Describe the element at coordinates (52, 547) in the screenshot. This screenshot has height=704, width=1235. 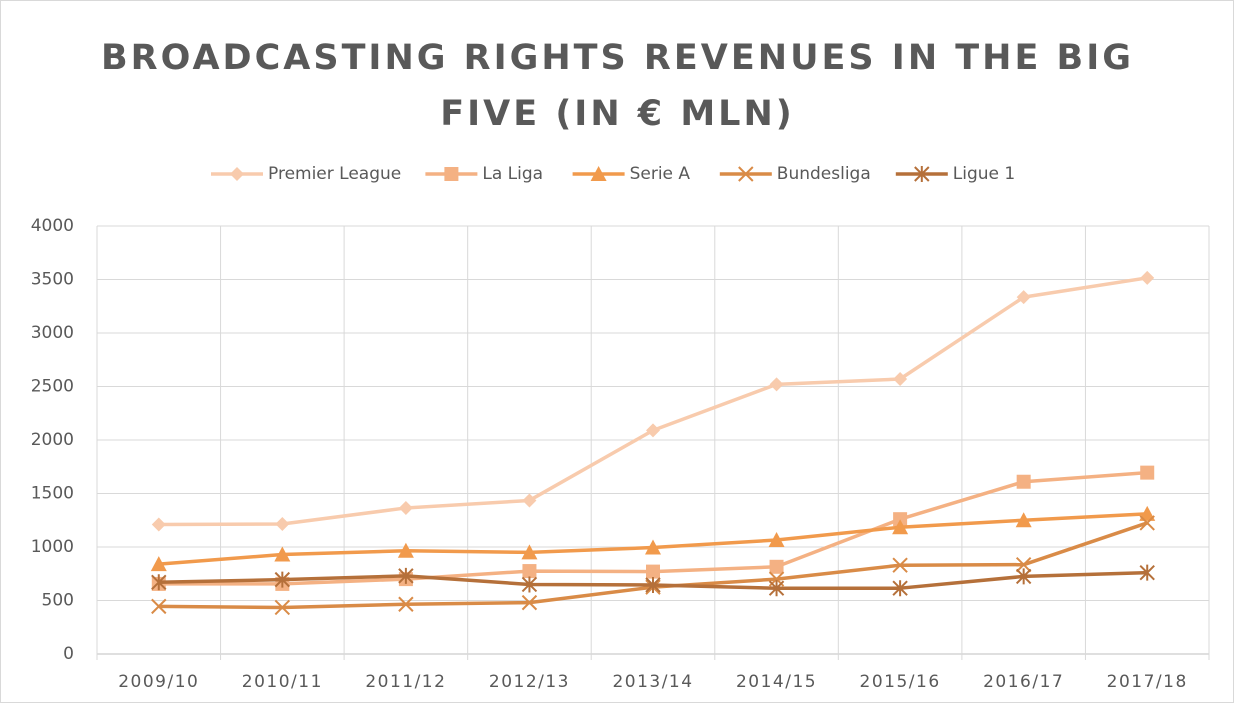
I see `y-tick-label: 1000` at that location.